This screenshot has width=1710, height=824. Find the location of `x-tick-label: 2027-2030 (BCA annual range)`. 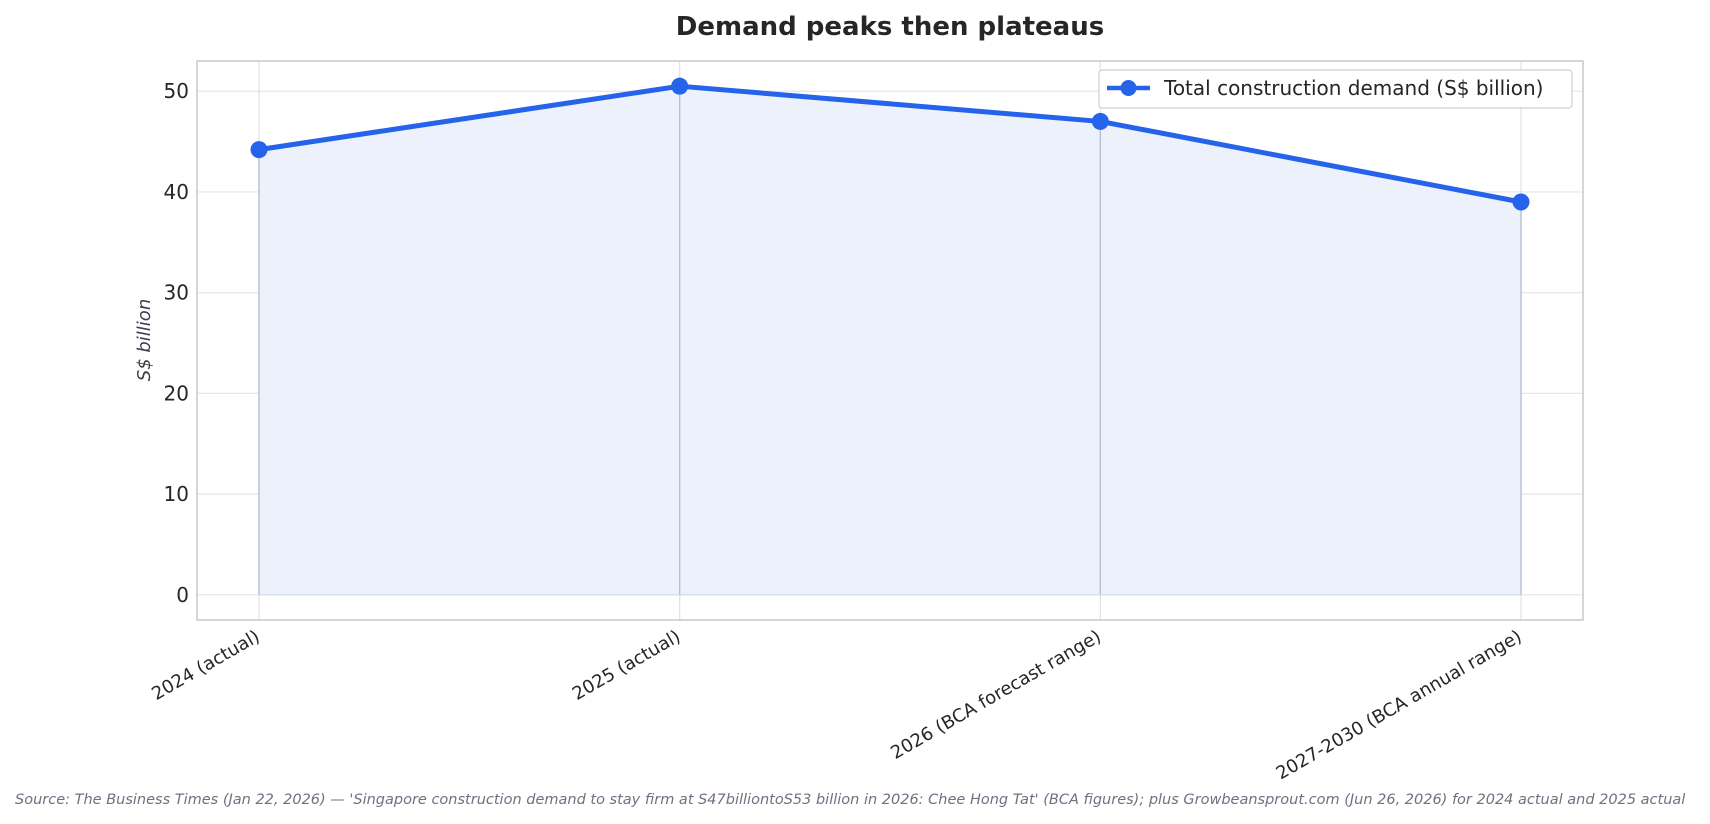

x-tick-label: 2027-2030 (BCA annual range) is located at coordinates (1399, 705).